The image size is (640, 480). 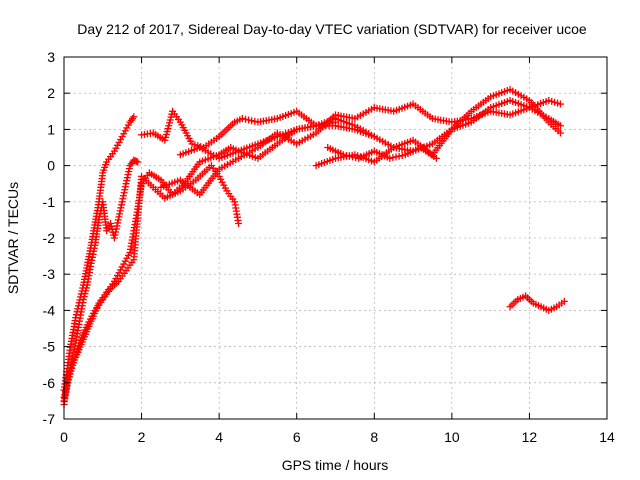 I want to click on y-tick-label: 1, so click(x=51, y=129).